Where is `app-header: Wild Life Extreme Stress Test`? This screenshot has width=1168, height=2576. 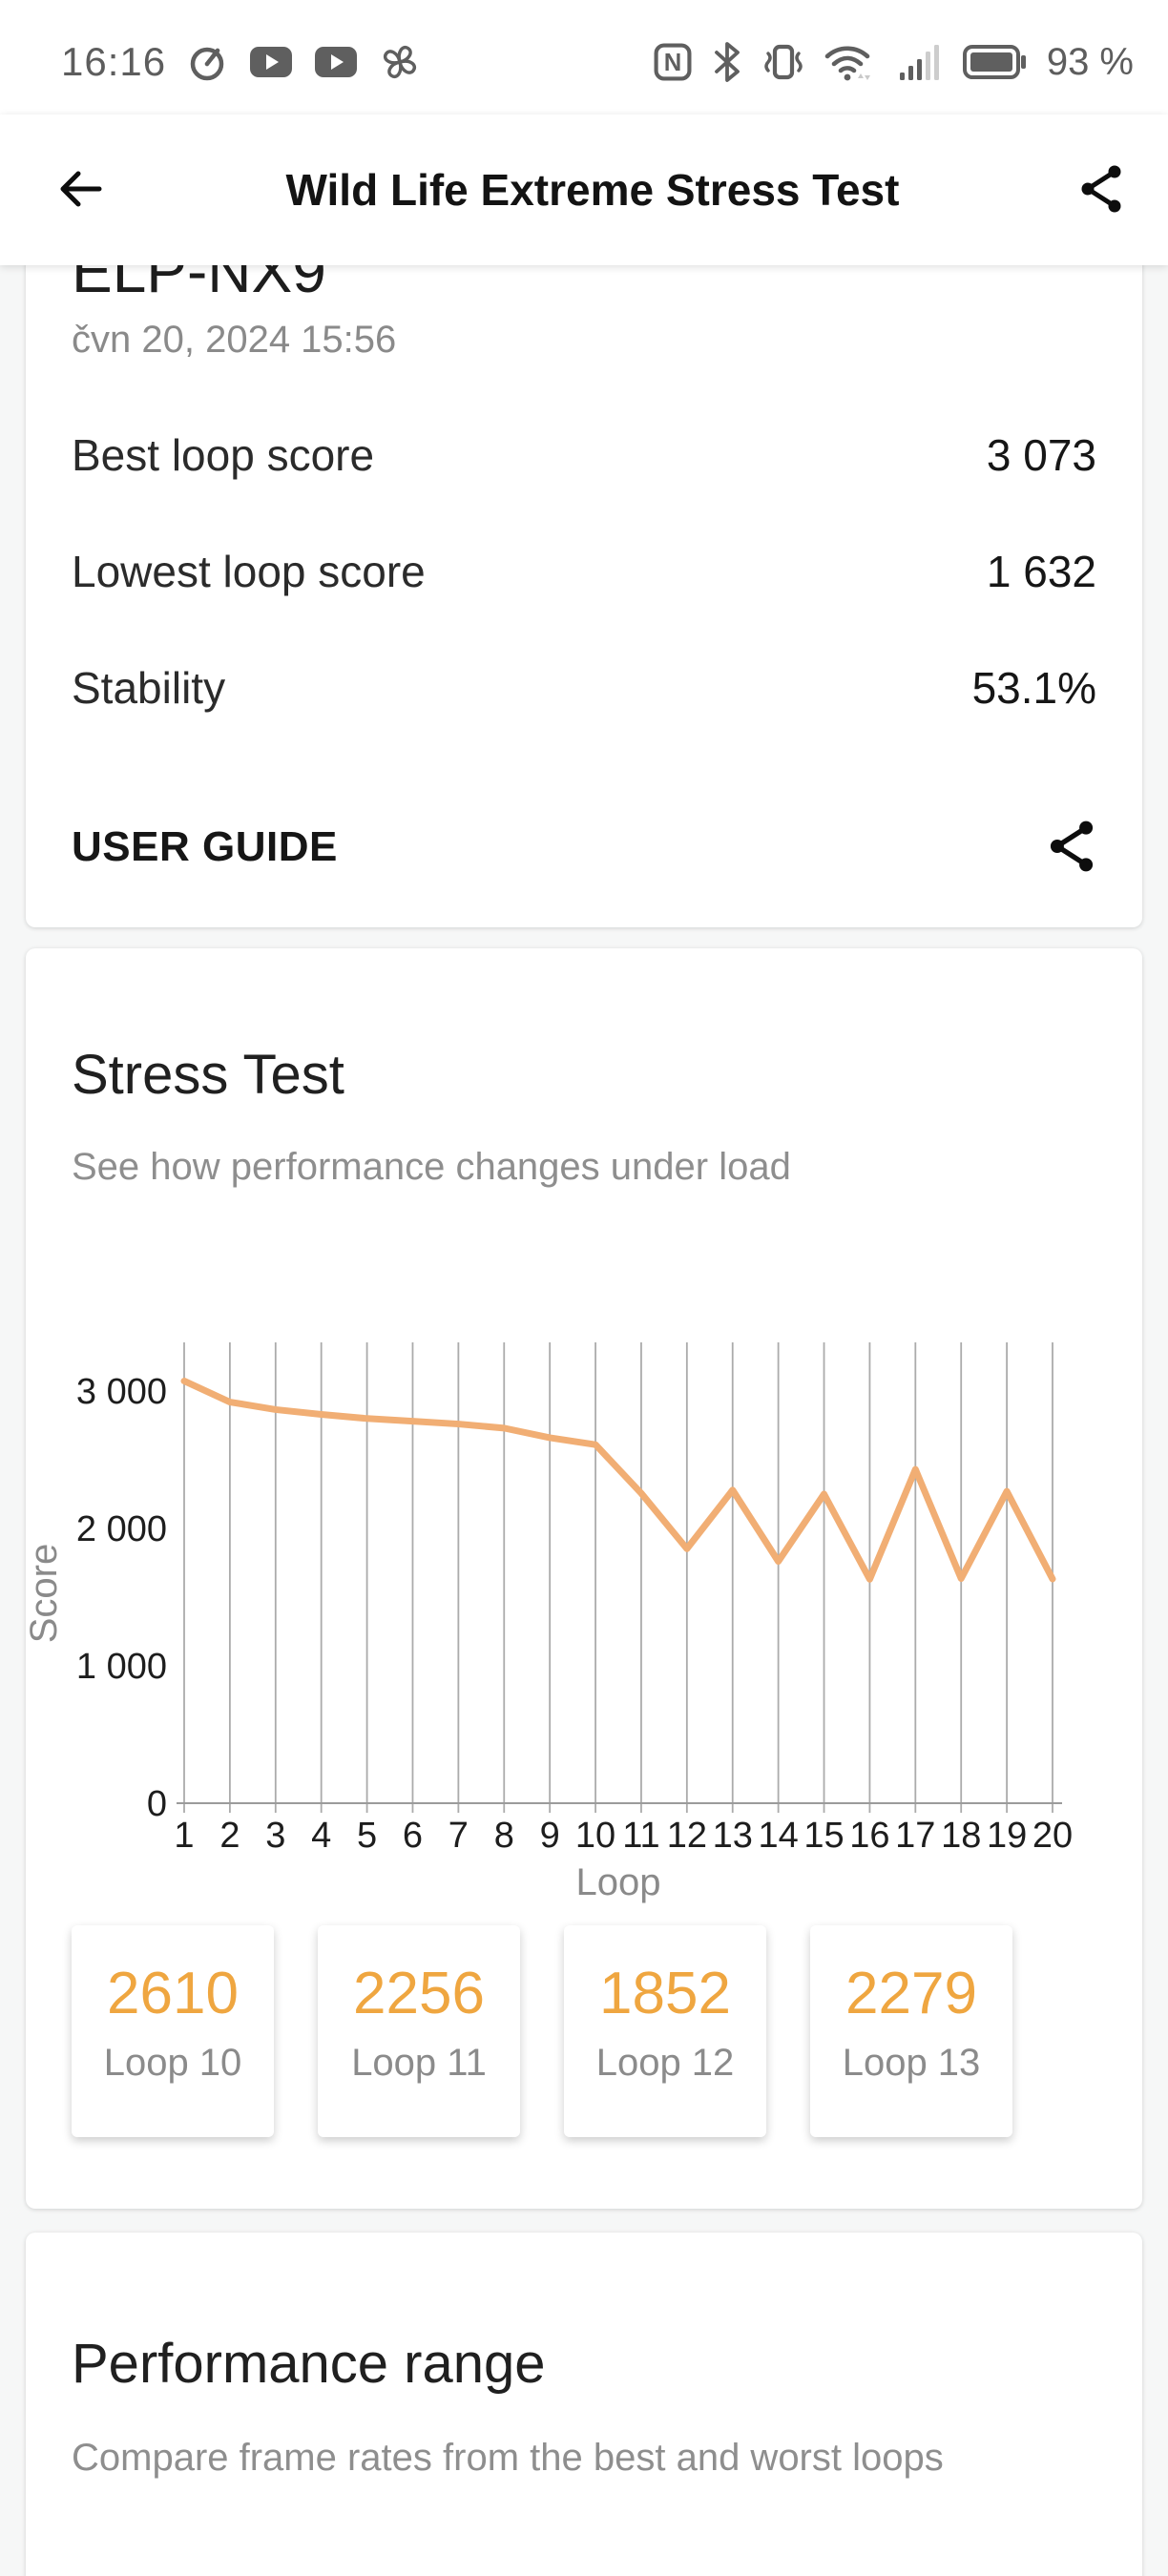
app-header: Wild Life Extreme Stress Test is located at coordinates (584, 189).